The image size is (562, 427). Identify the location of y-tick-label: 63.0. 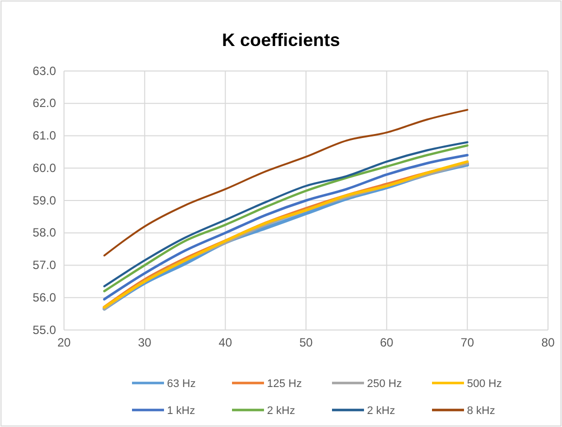
(44, 71).